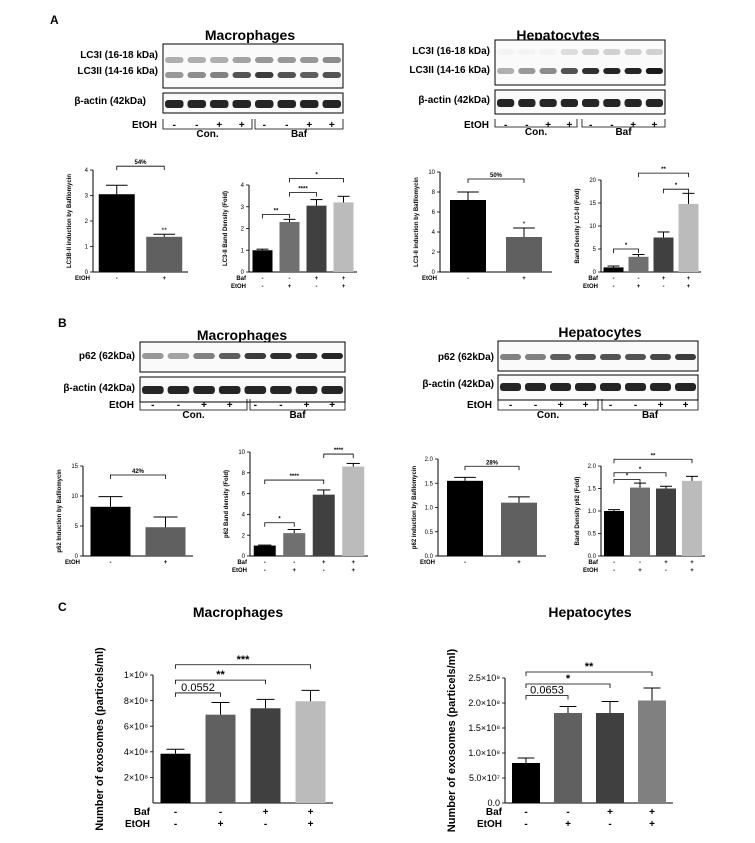 The height and width of the screenshot is (843, 755). Describe the element at coordinates (207, 134) in the screenshot. I see `group-label: Con.` at that location.